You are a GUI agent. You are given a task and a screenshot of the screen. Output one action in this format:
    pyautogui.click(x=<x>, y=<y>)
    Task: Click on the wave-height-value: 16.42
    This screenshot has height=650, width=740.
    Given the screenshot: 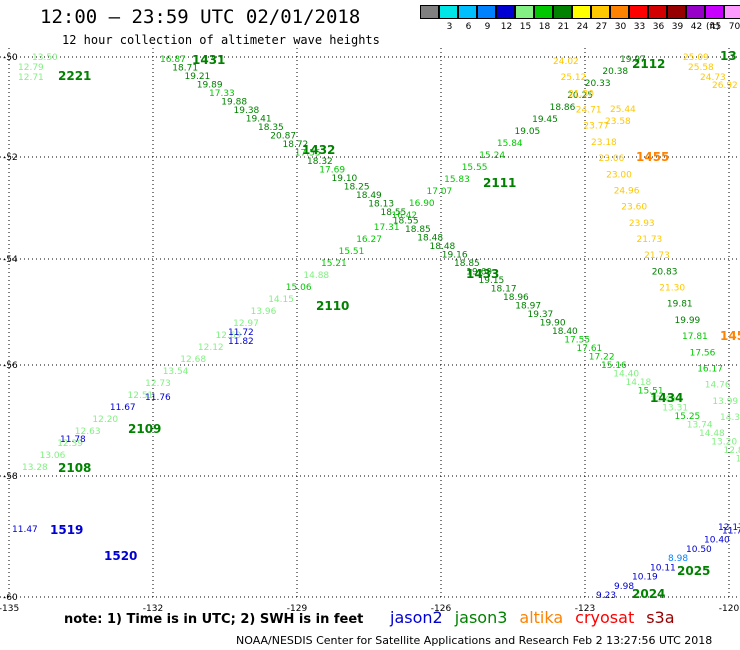 What is the action you would take?
    pyautogui.click(x=404, y=216)
    